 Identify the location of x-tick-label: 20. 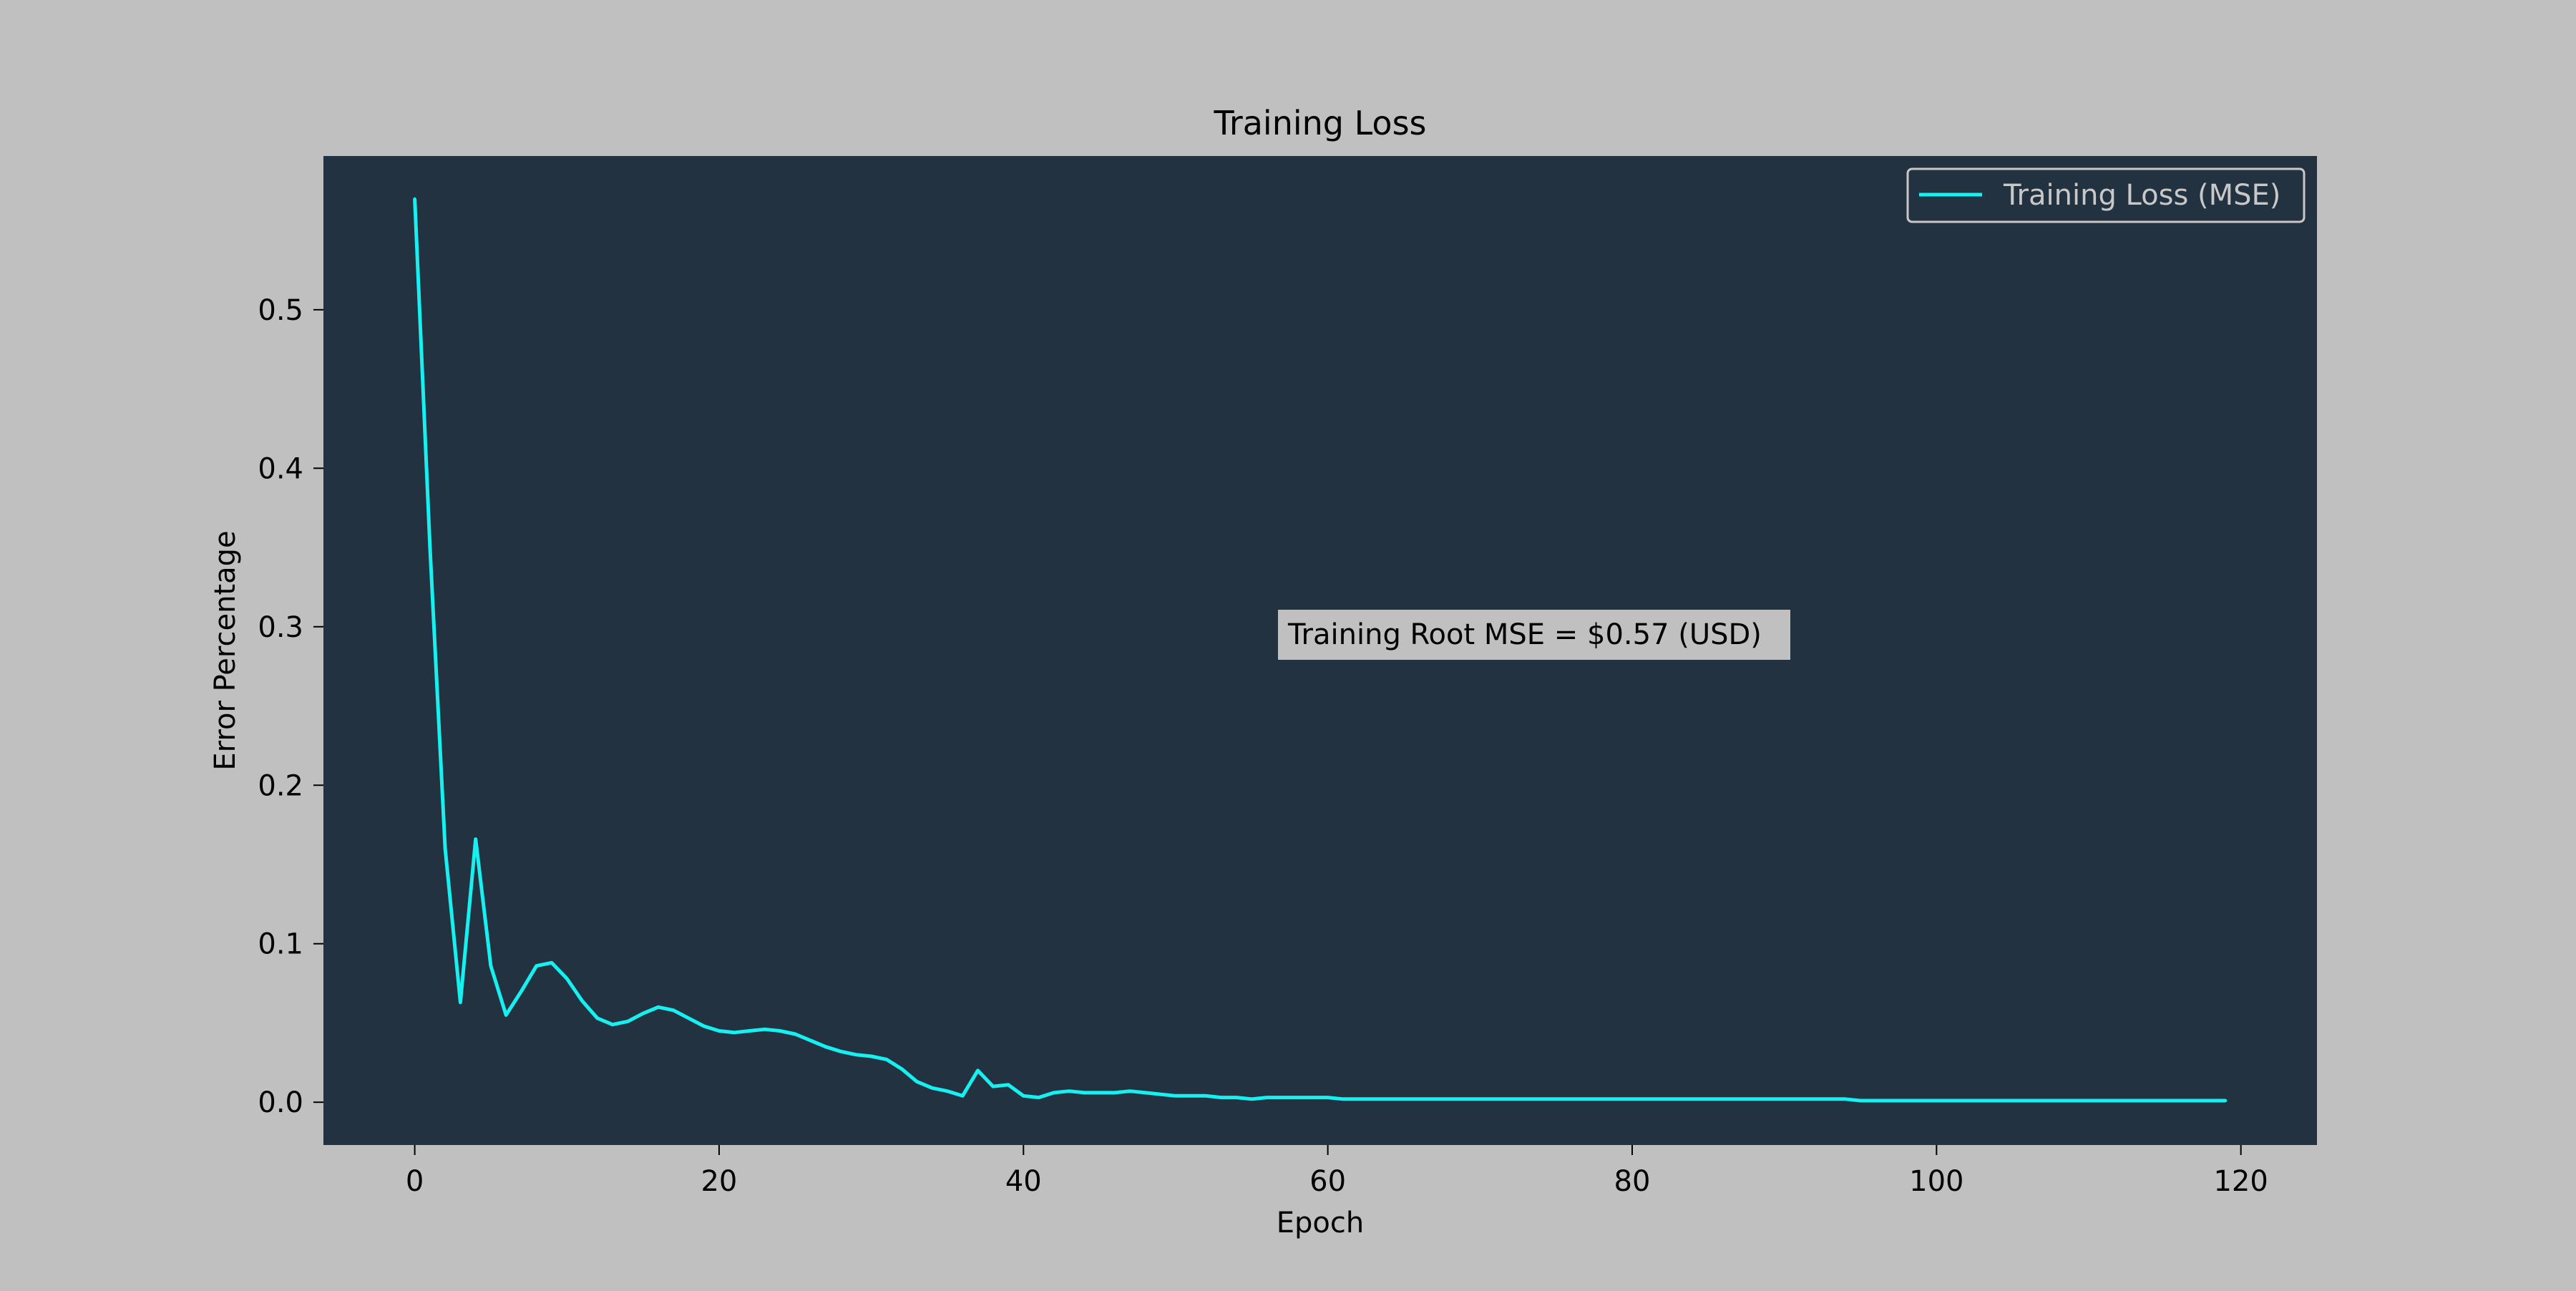
(719, 1181).